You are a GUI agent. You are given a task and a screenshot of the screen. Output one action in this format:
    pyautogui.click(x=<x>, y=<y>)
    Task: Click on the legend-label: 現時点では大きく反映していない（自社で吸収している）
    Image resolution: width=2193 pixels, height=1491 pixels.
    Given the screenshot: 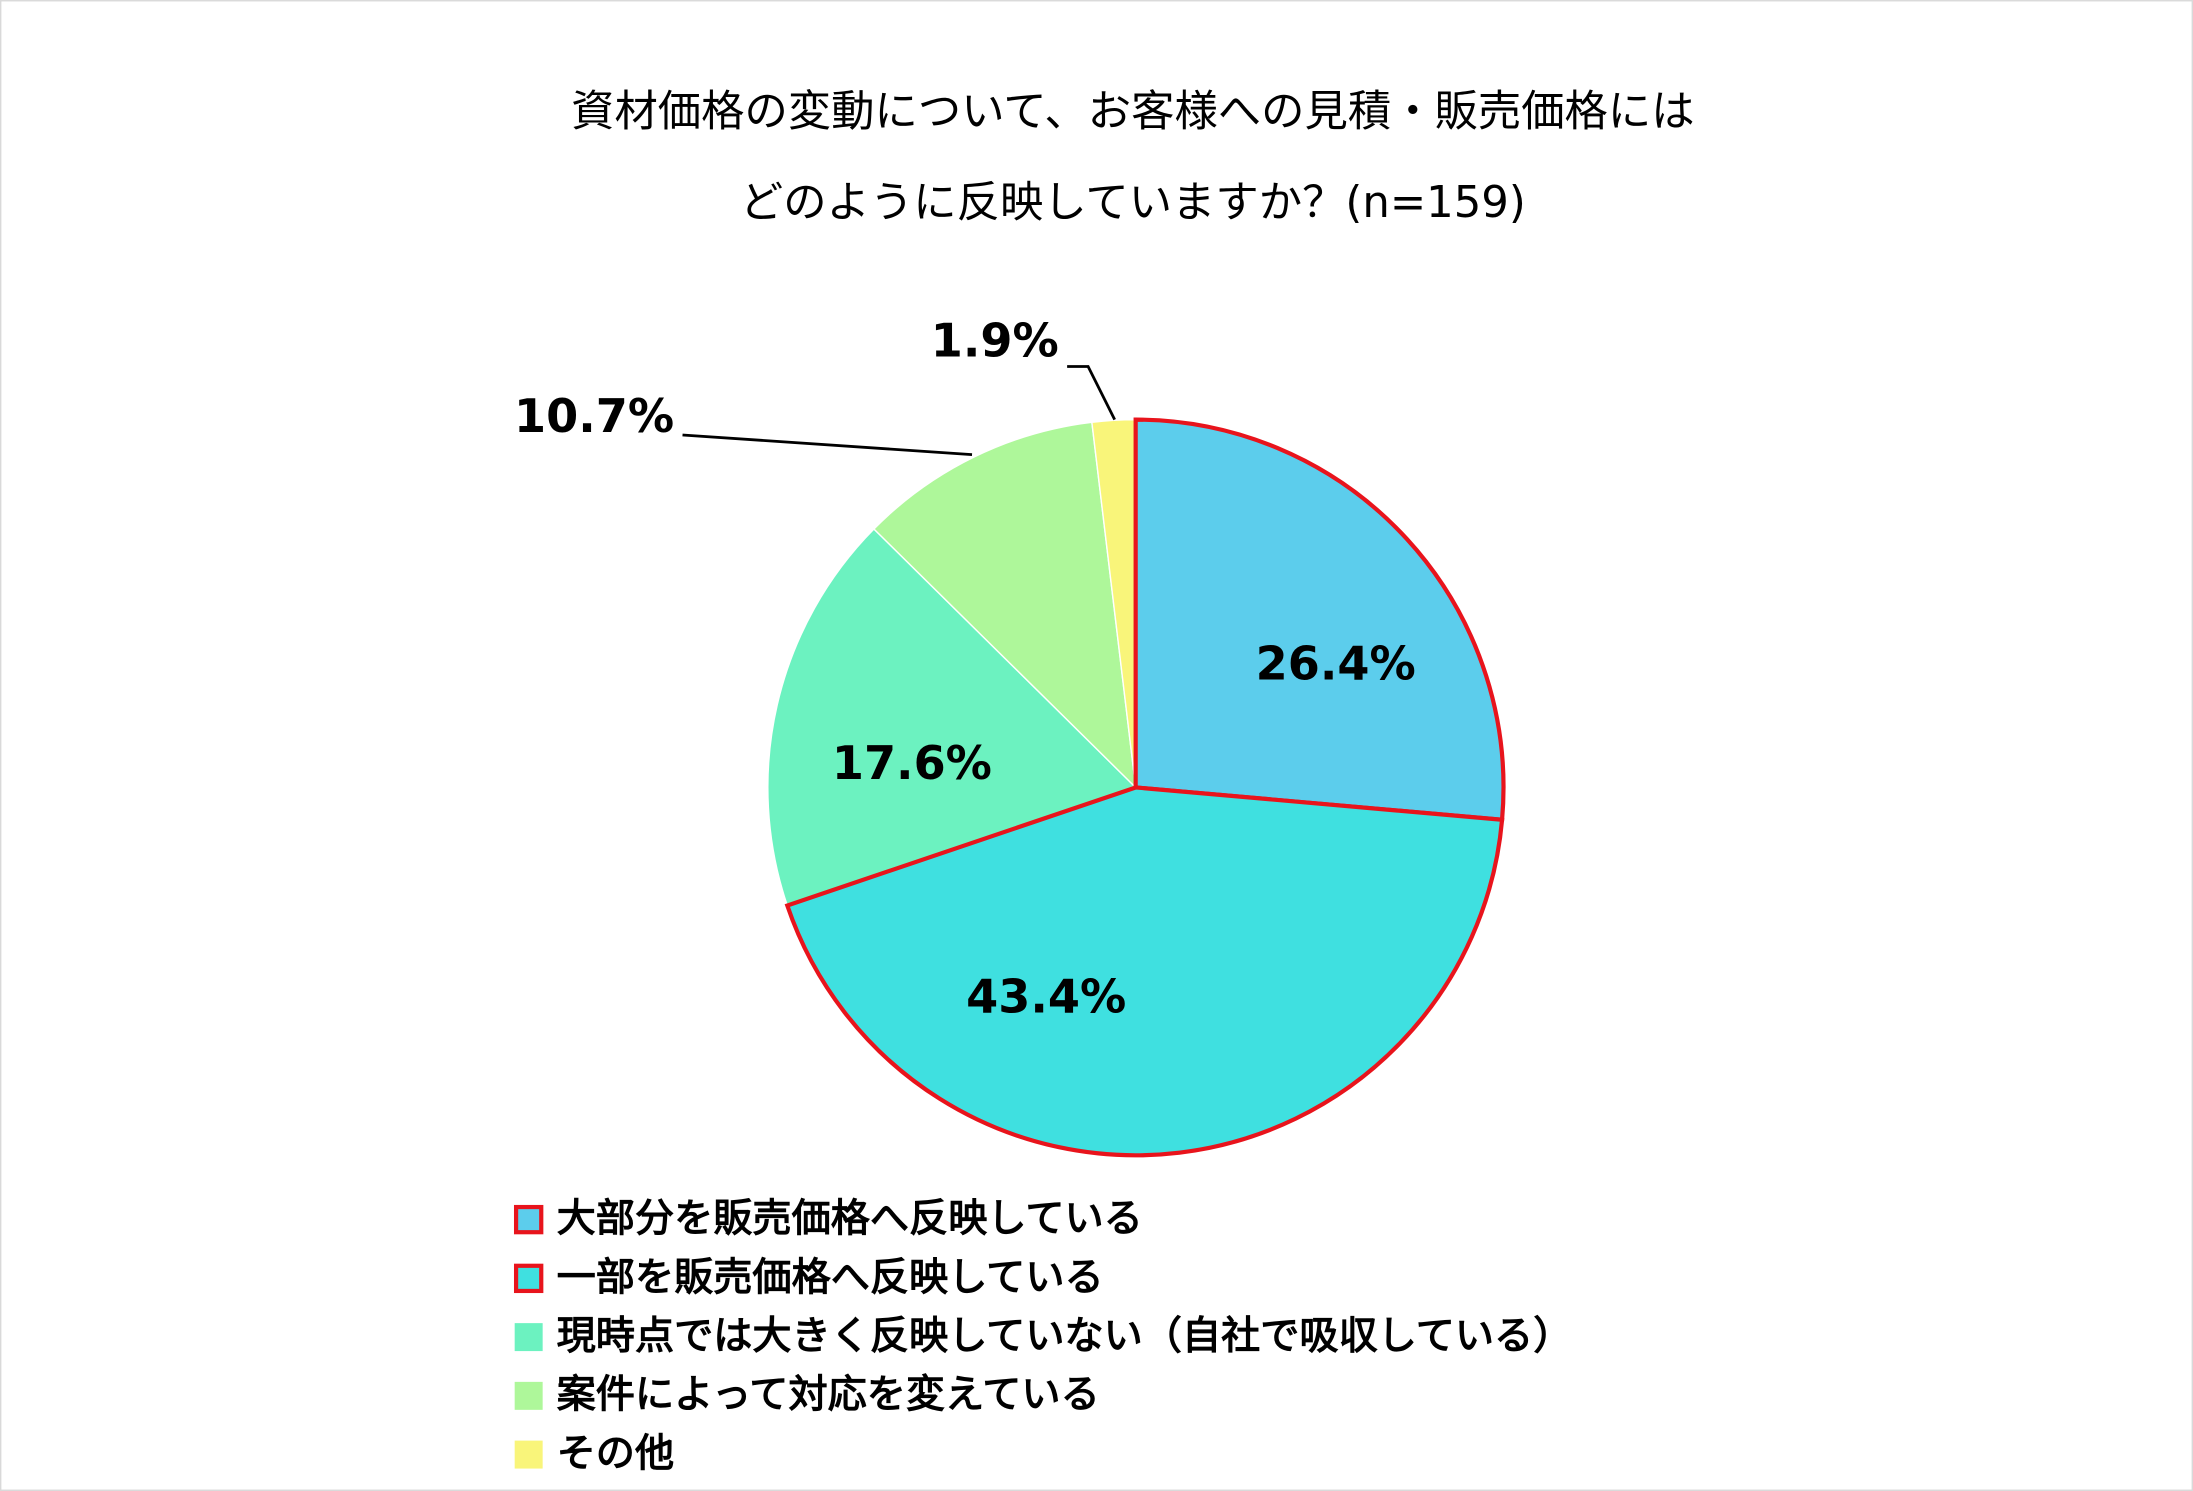 What is the action you would take?
    pyautogui.click(x=1065, y=1336)
    